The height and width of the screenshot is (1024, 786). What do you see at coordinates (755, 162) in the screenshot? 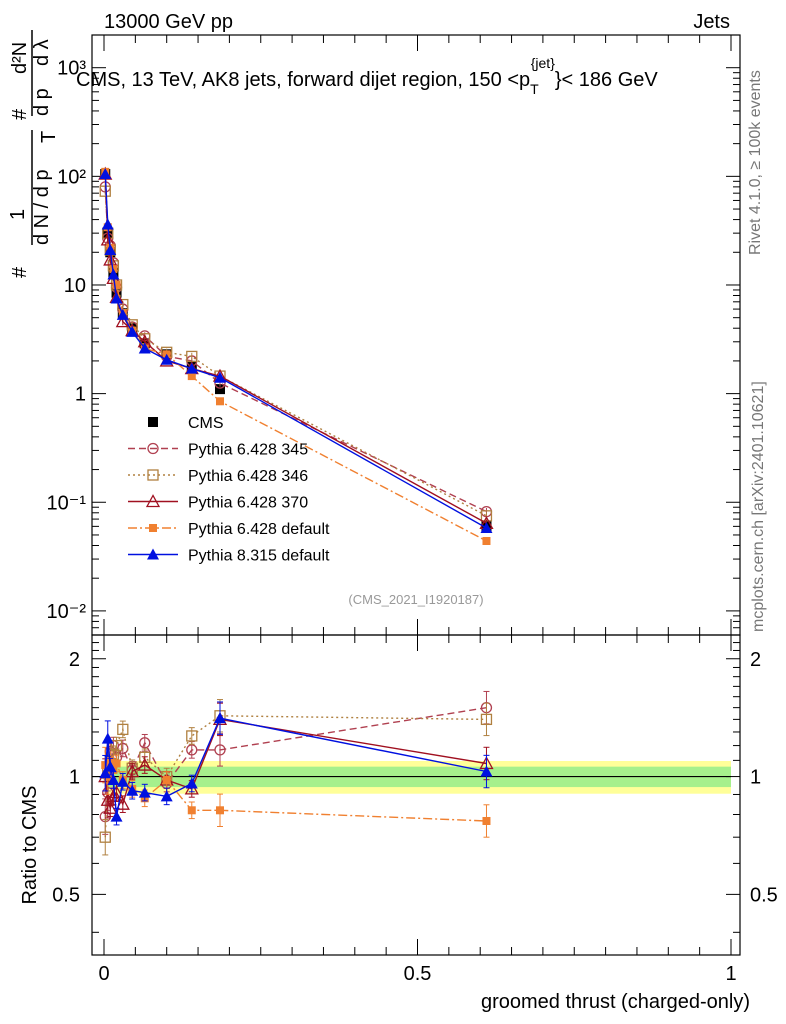
I see `rivet-version-label: Rivet 4.1.0, ≥ 100k events` at bounding box center [755, 162].